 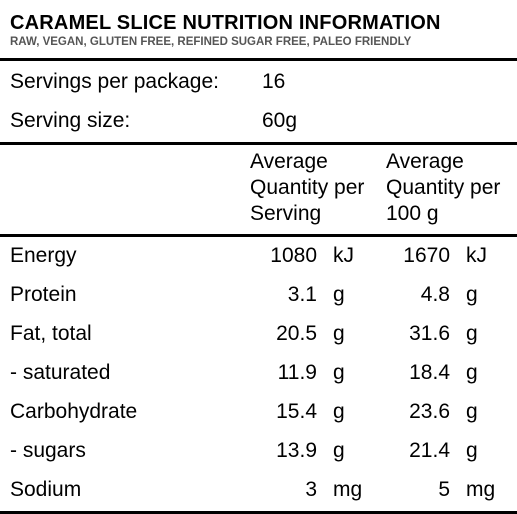 I want to click on per-100g-unit: mg, so click(x=481, y=489).